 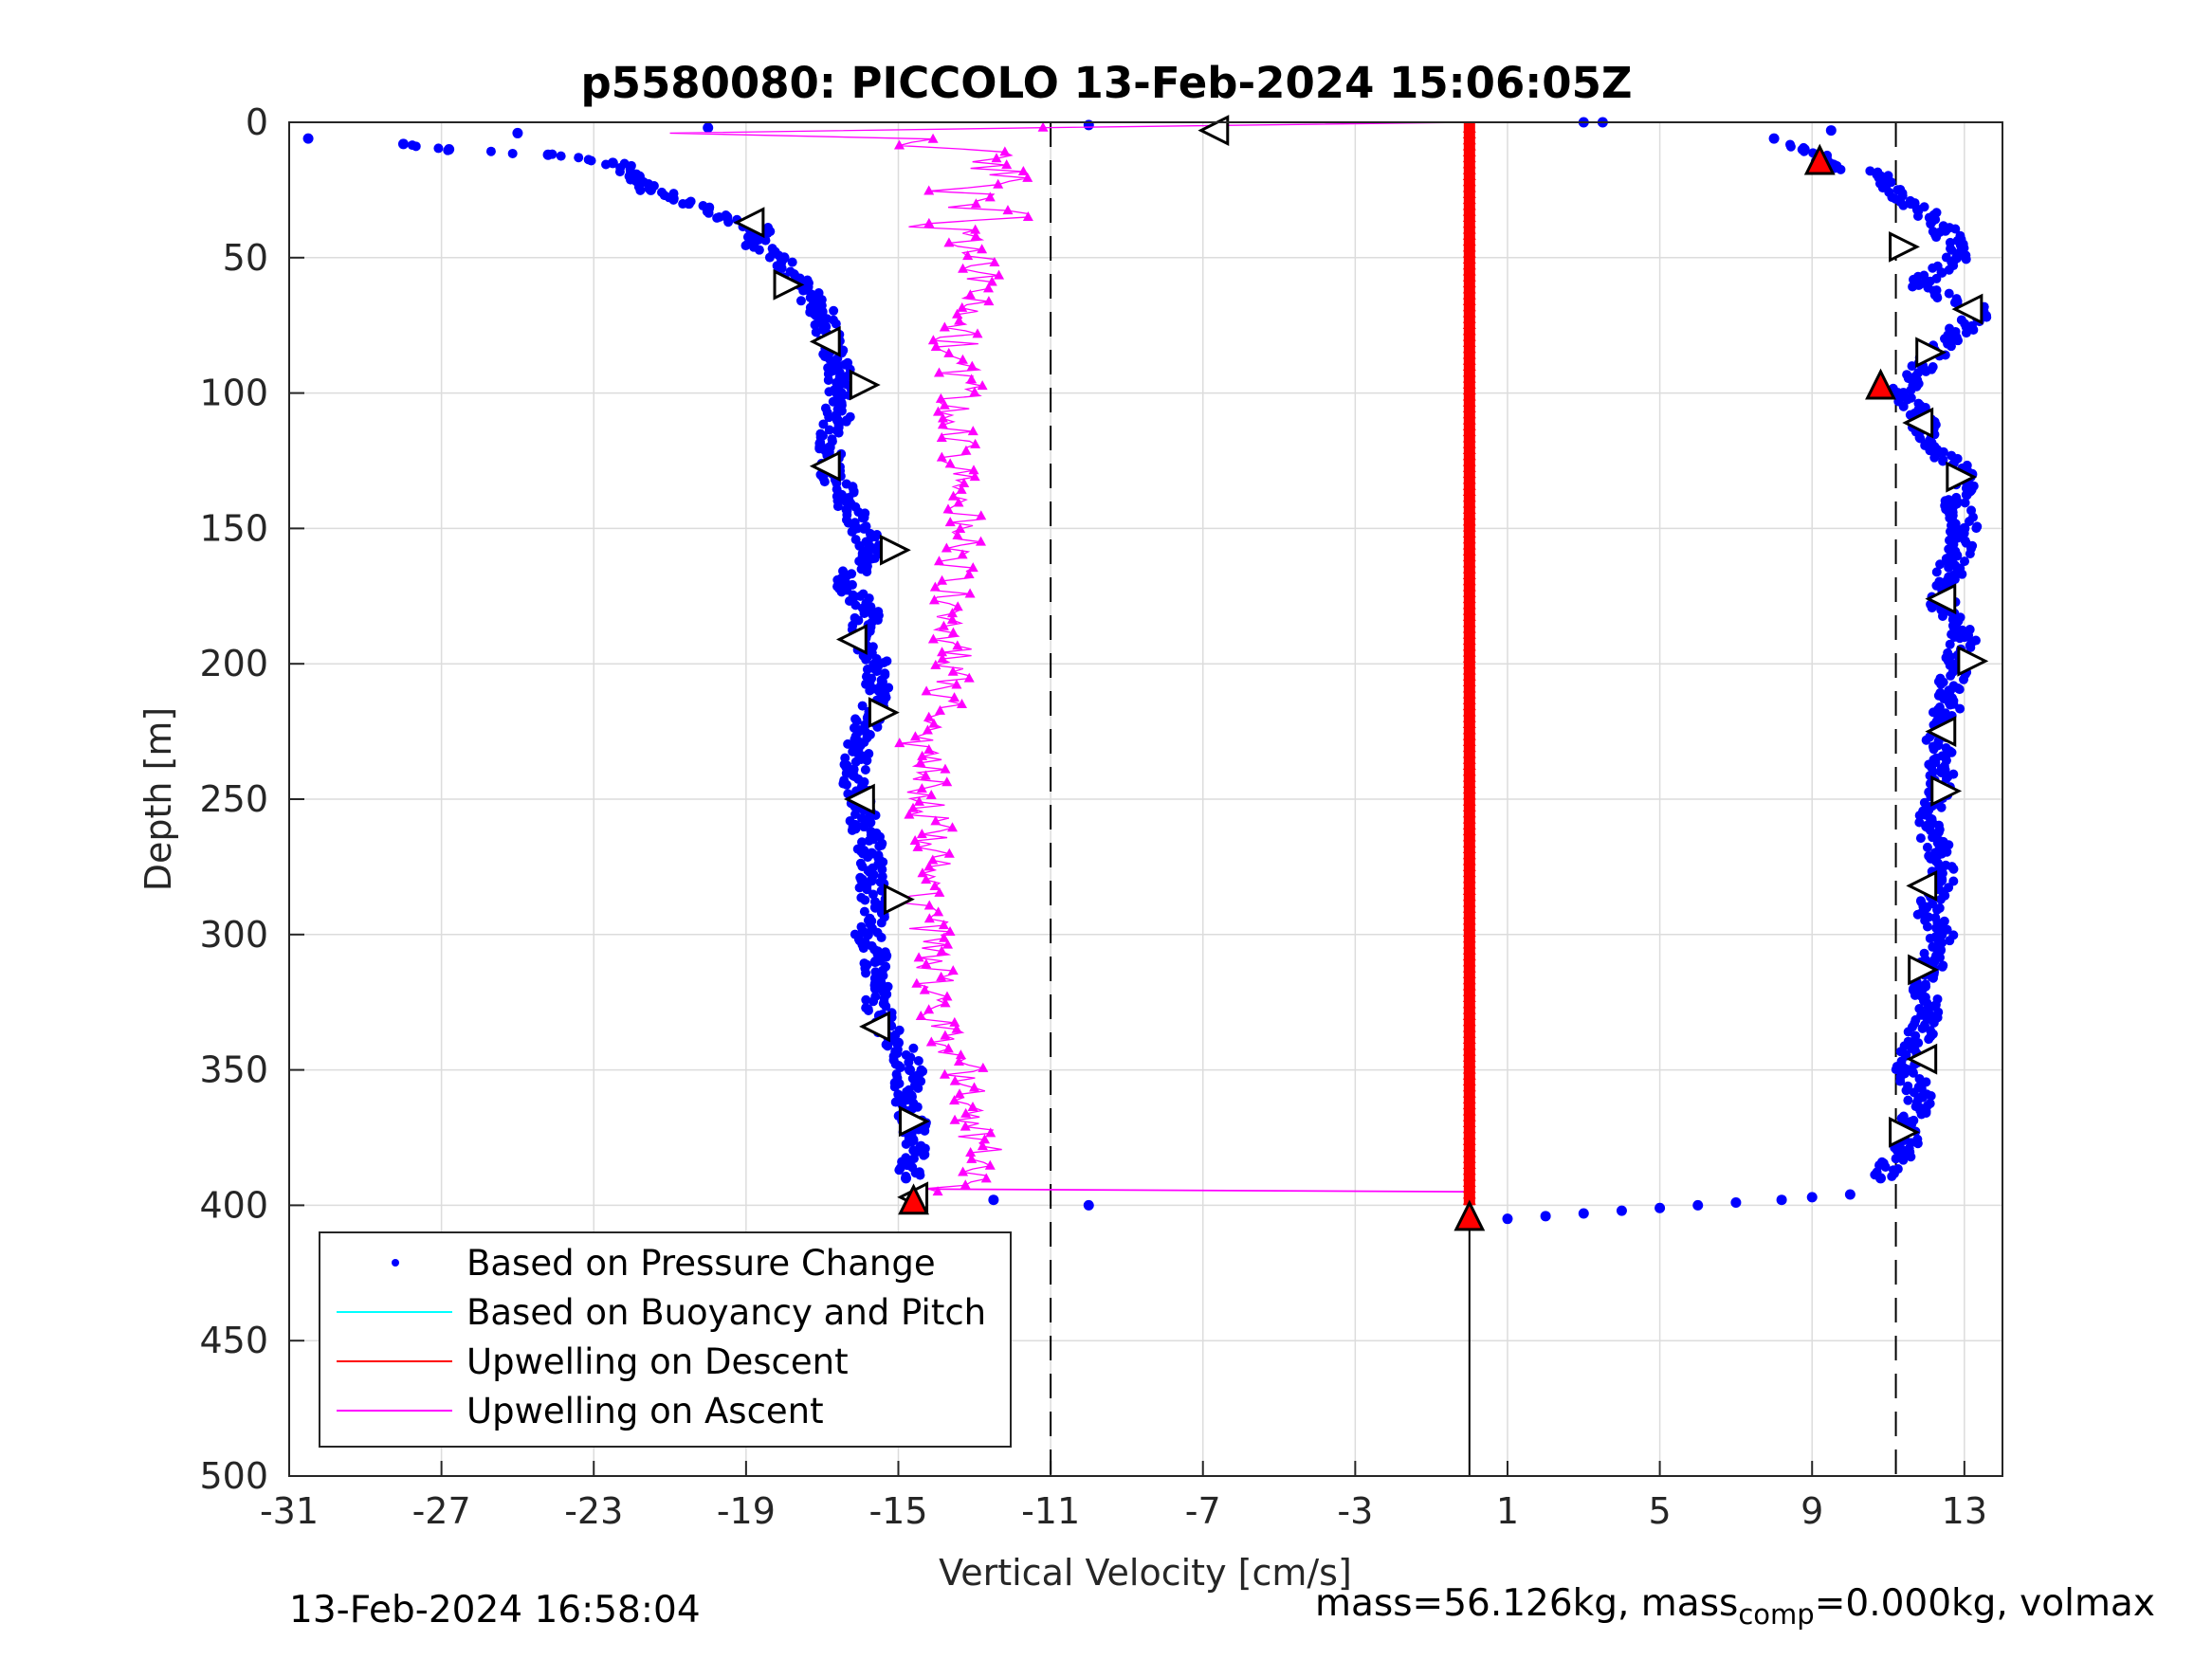 What do you see at coordinates (441, 1511) in the screenshot?
I see `x-tick-label: -27` at bounding box center [441, 1511].